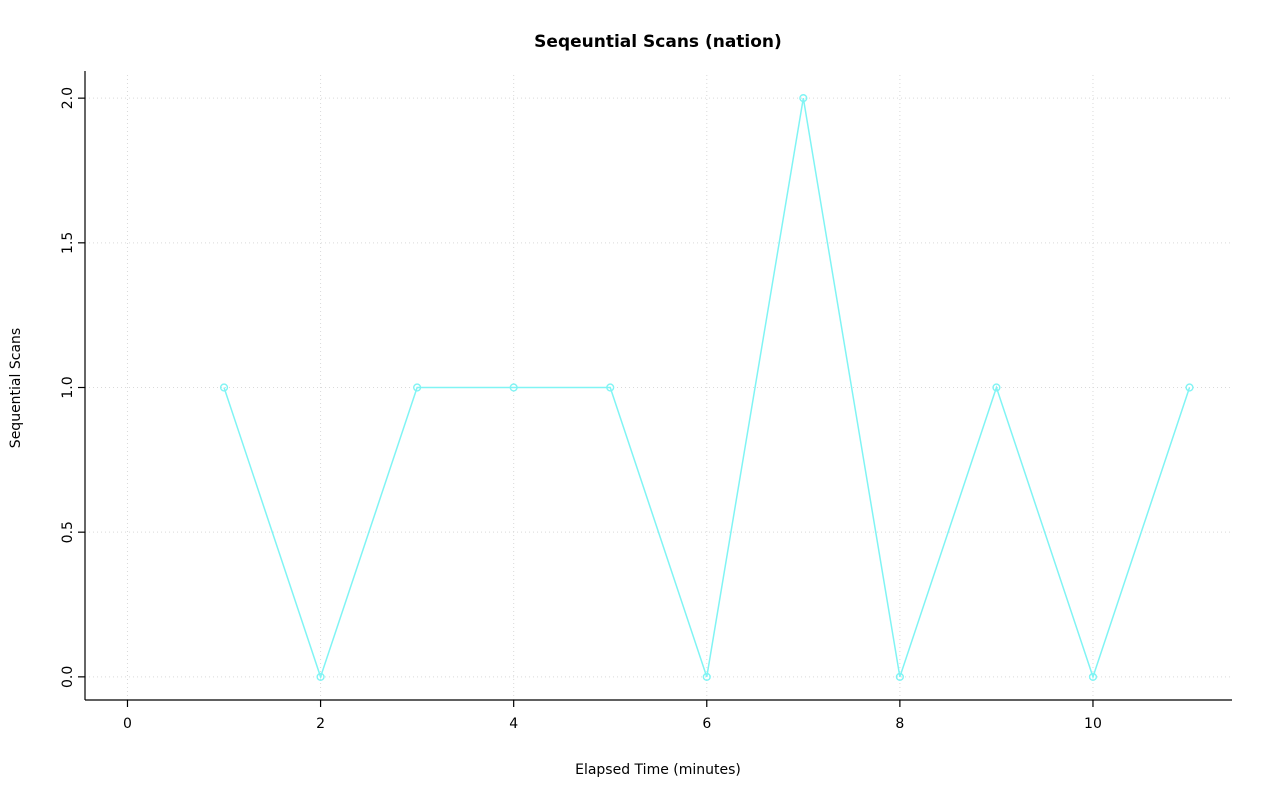 Image resolution: width=1280 pixels, height=801 pixels. I want to click on x-axis-label: Elapsed Time (minutes), so click(658, 770).